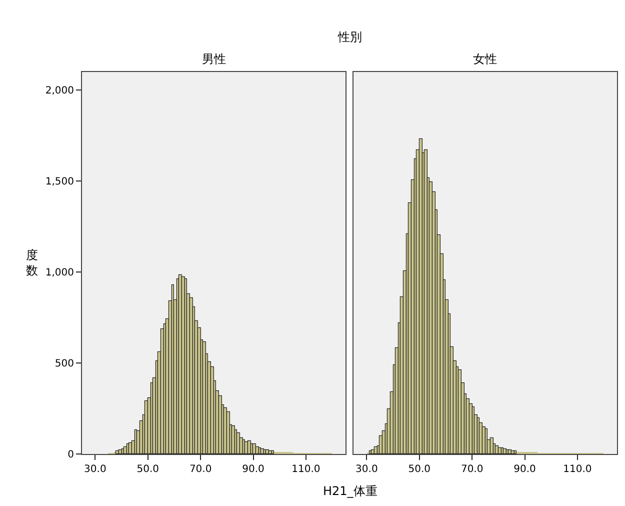  What do you see at coordinates (71, 455) in the screenshot?
I see `y-tick-label: 0` at bounding box center [71, 455].